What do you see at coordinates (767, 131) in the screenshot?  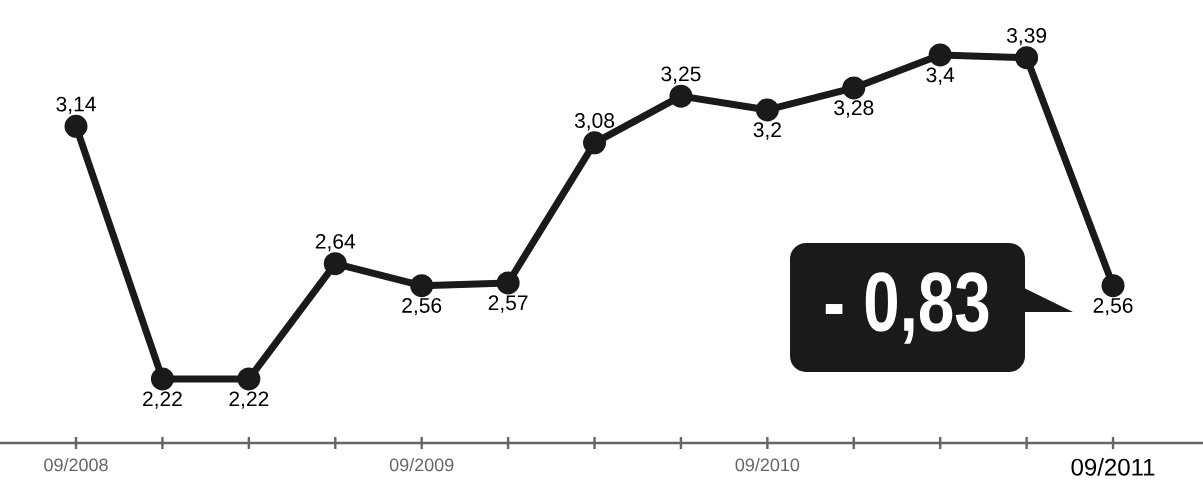 I see `data-label: 3,2` at bounding box center [767, 131].